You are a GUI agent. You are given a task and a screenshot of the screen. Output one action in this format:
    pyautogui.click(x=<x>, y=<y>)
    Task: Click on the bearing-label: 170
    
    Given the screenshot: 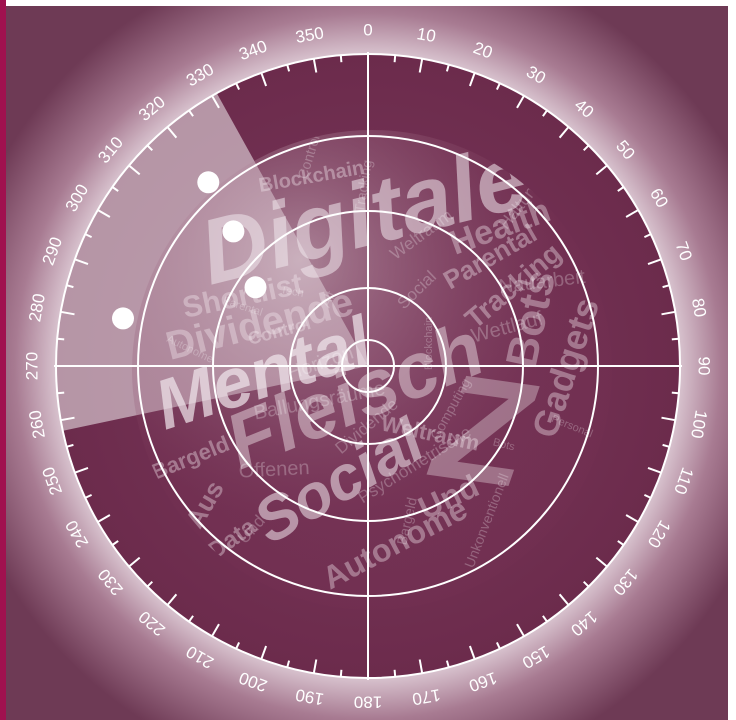 What is the action you would take?
    pyautogui.click(x=426, y=697)
    